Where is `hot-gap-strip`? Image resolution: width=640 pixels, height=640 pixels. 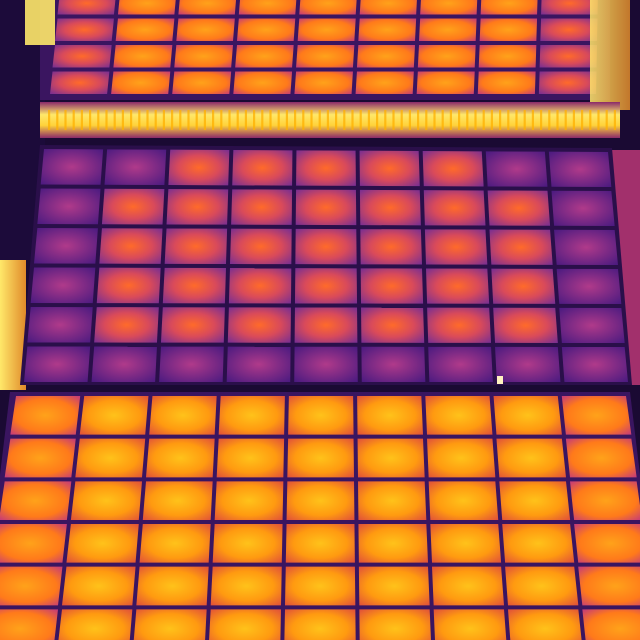 hot-gap-strip is located at coordinates (330, 120).